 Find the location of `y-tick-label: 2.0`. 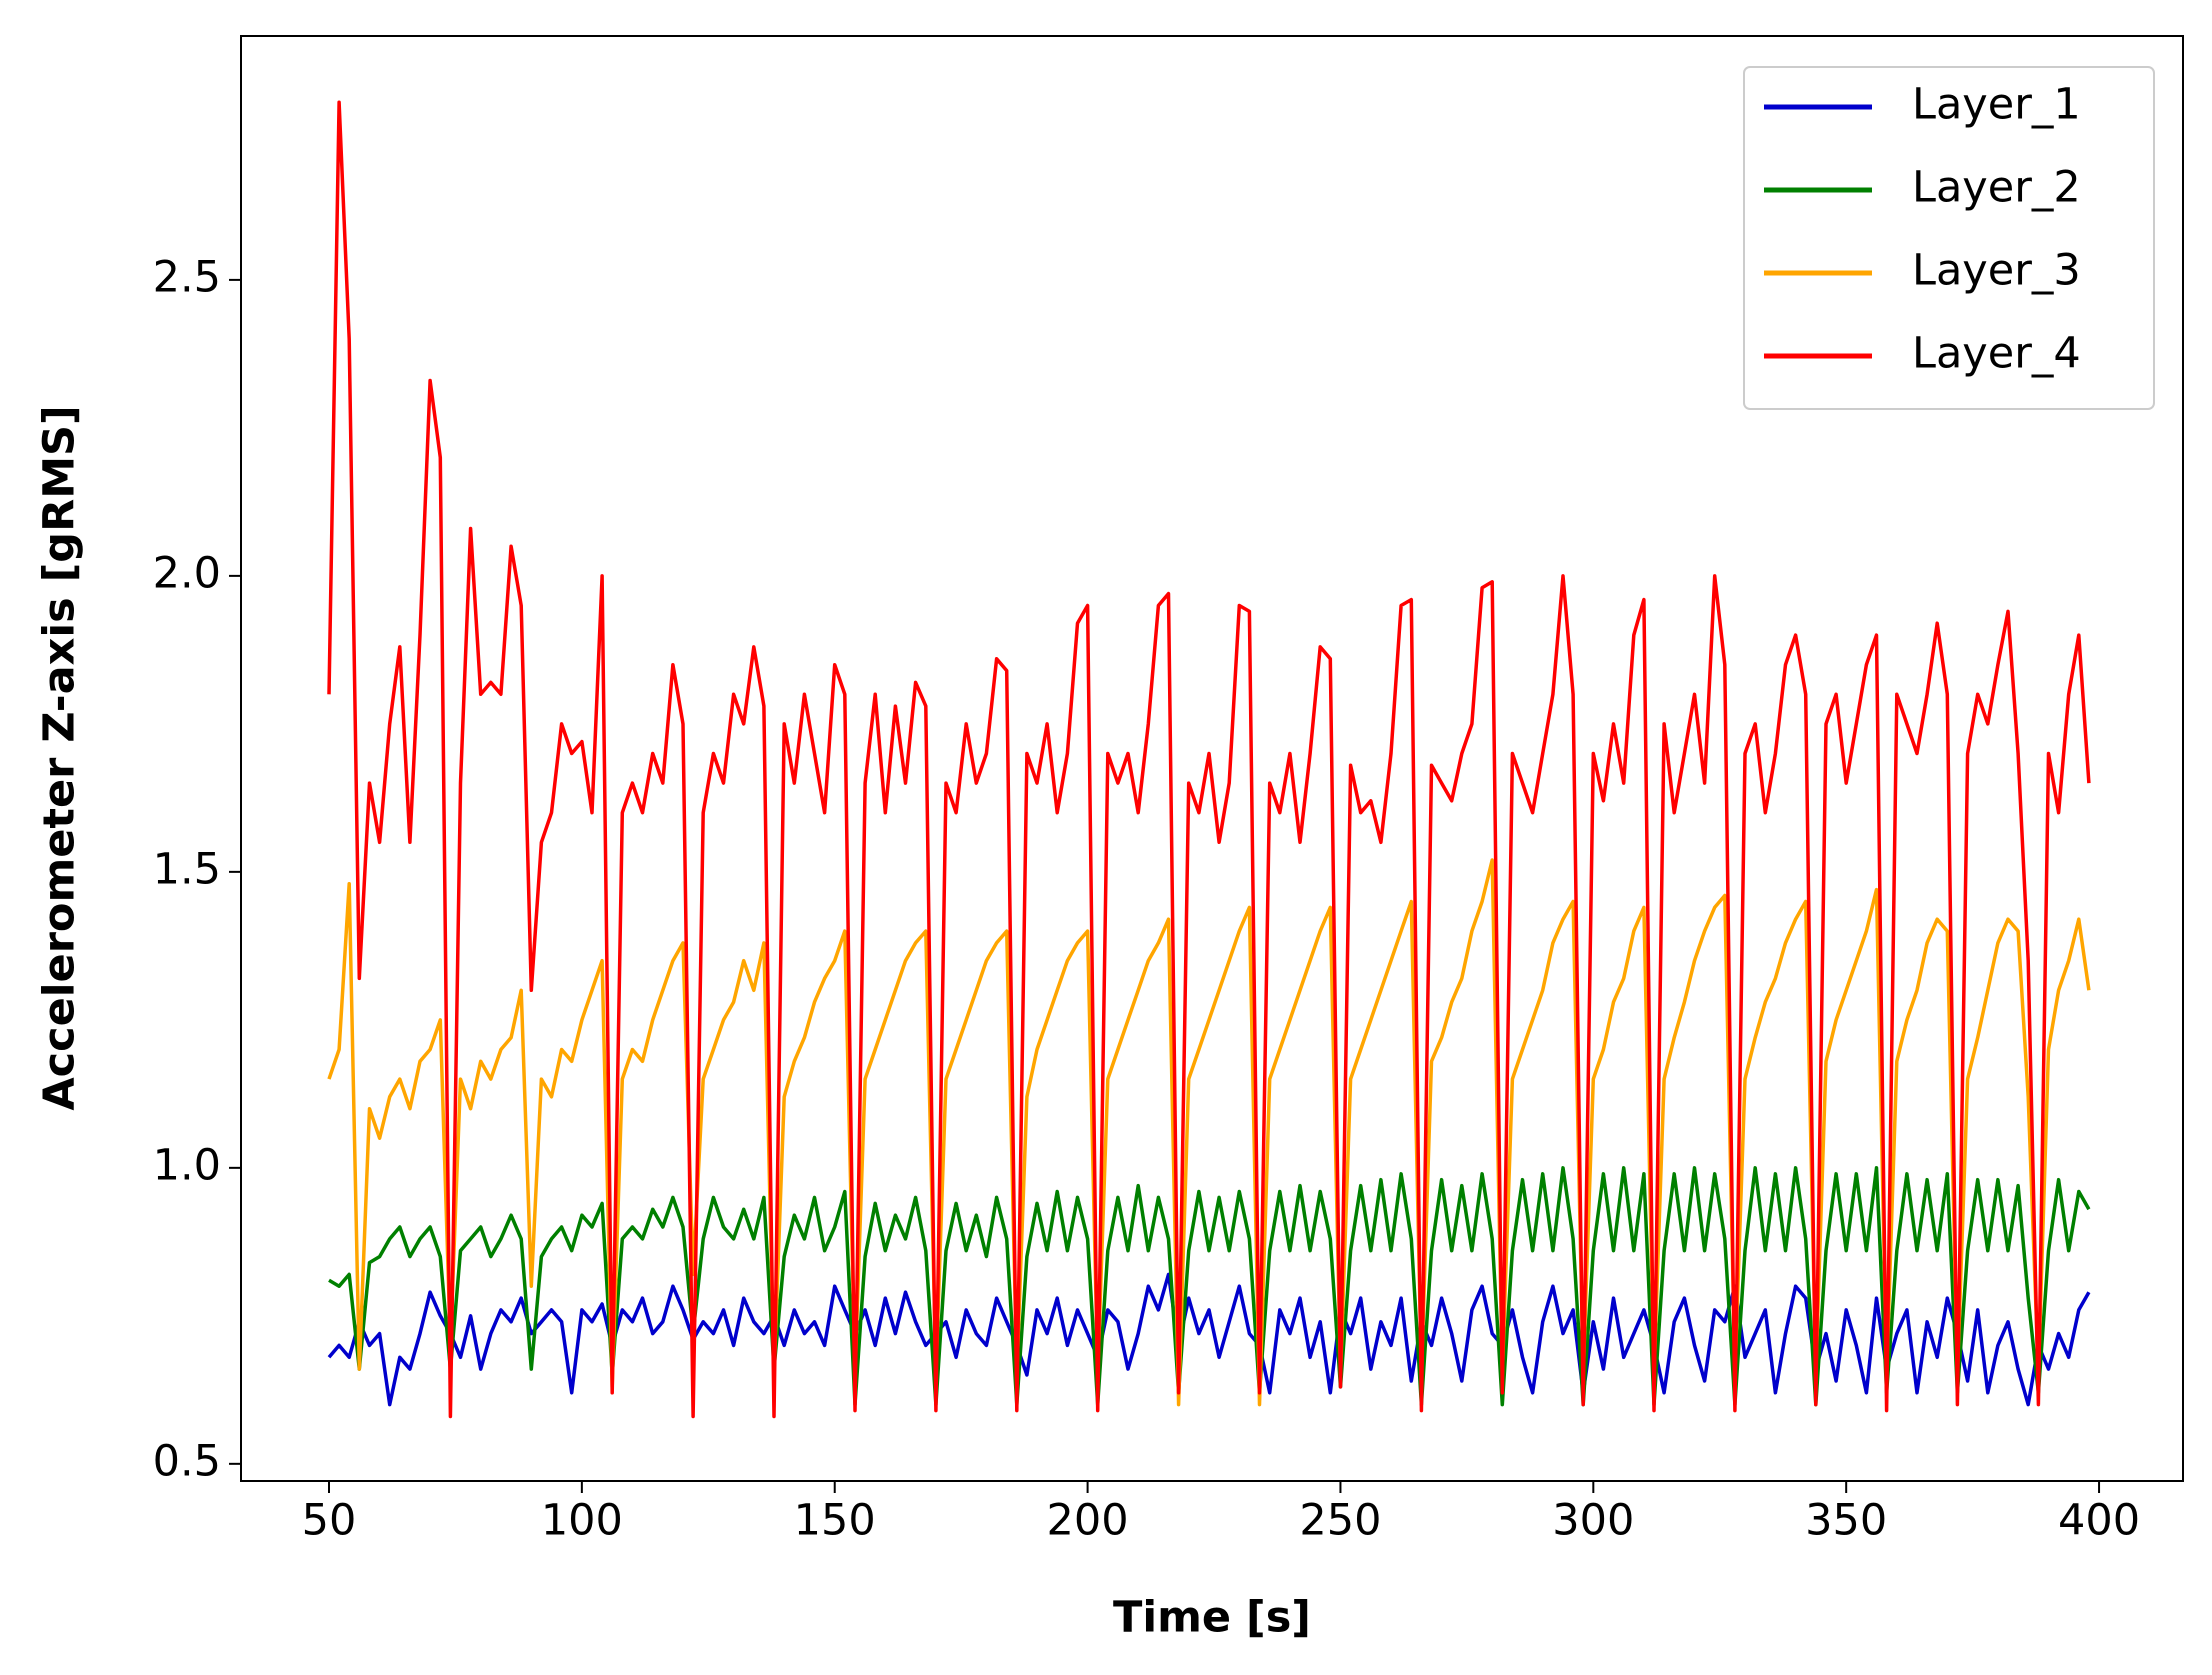

y-tick-label: 2.0 is located at coordinates (187, 573).